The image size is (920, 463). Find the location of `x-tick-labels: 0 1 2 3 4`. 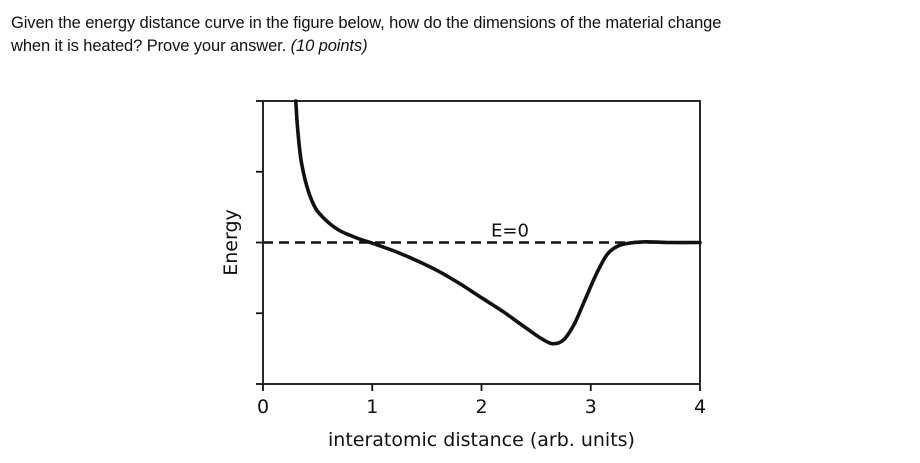

x-tick-labels: 0 1 2 3 4 is located at coordinates (481, 407).